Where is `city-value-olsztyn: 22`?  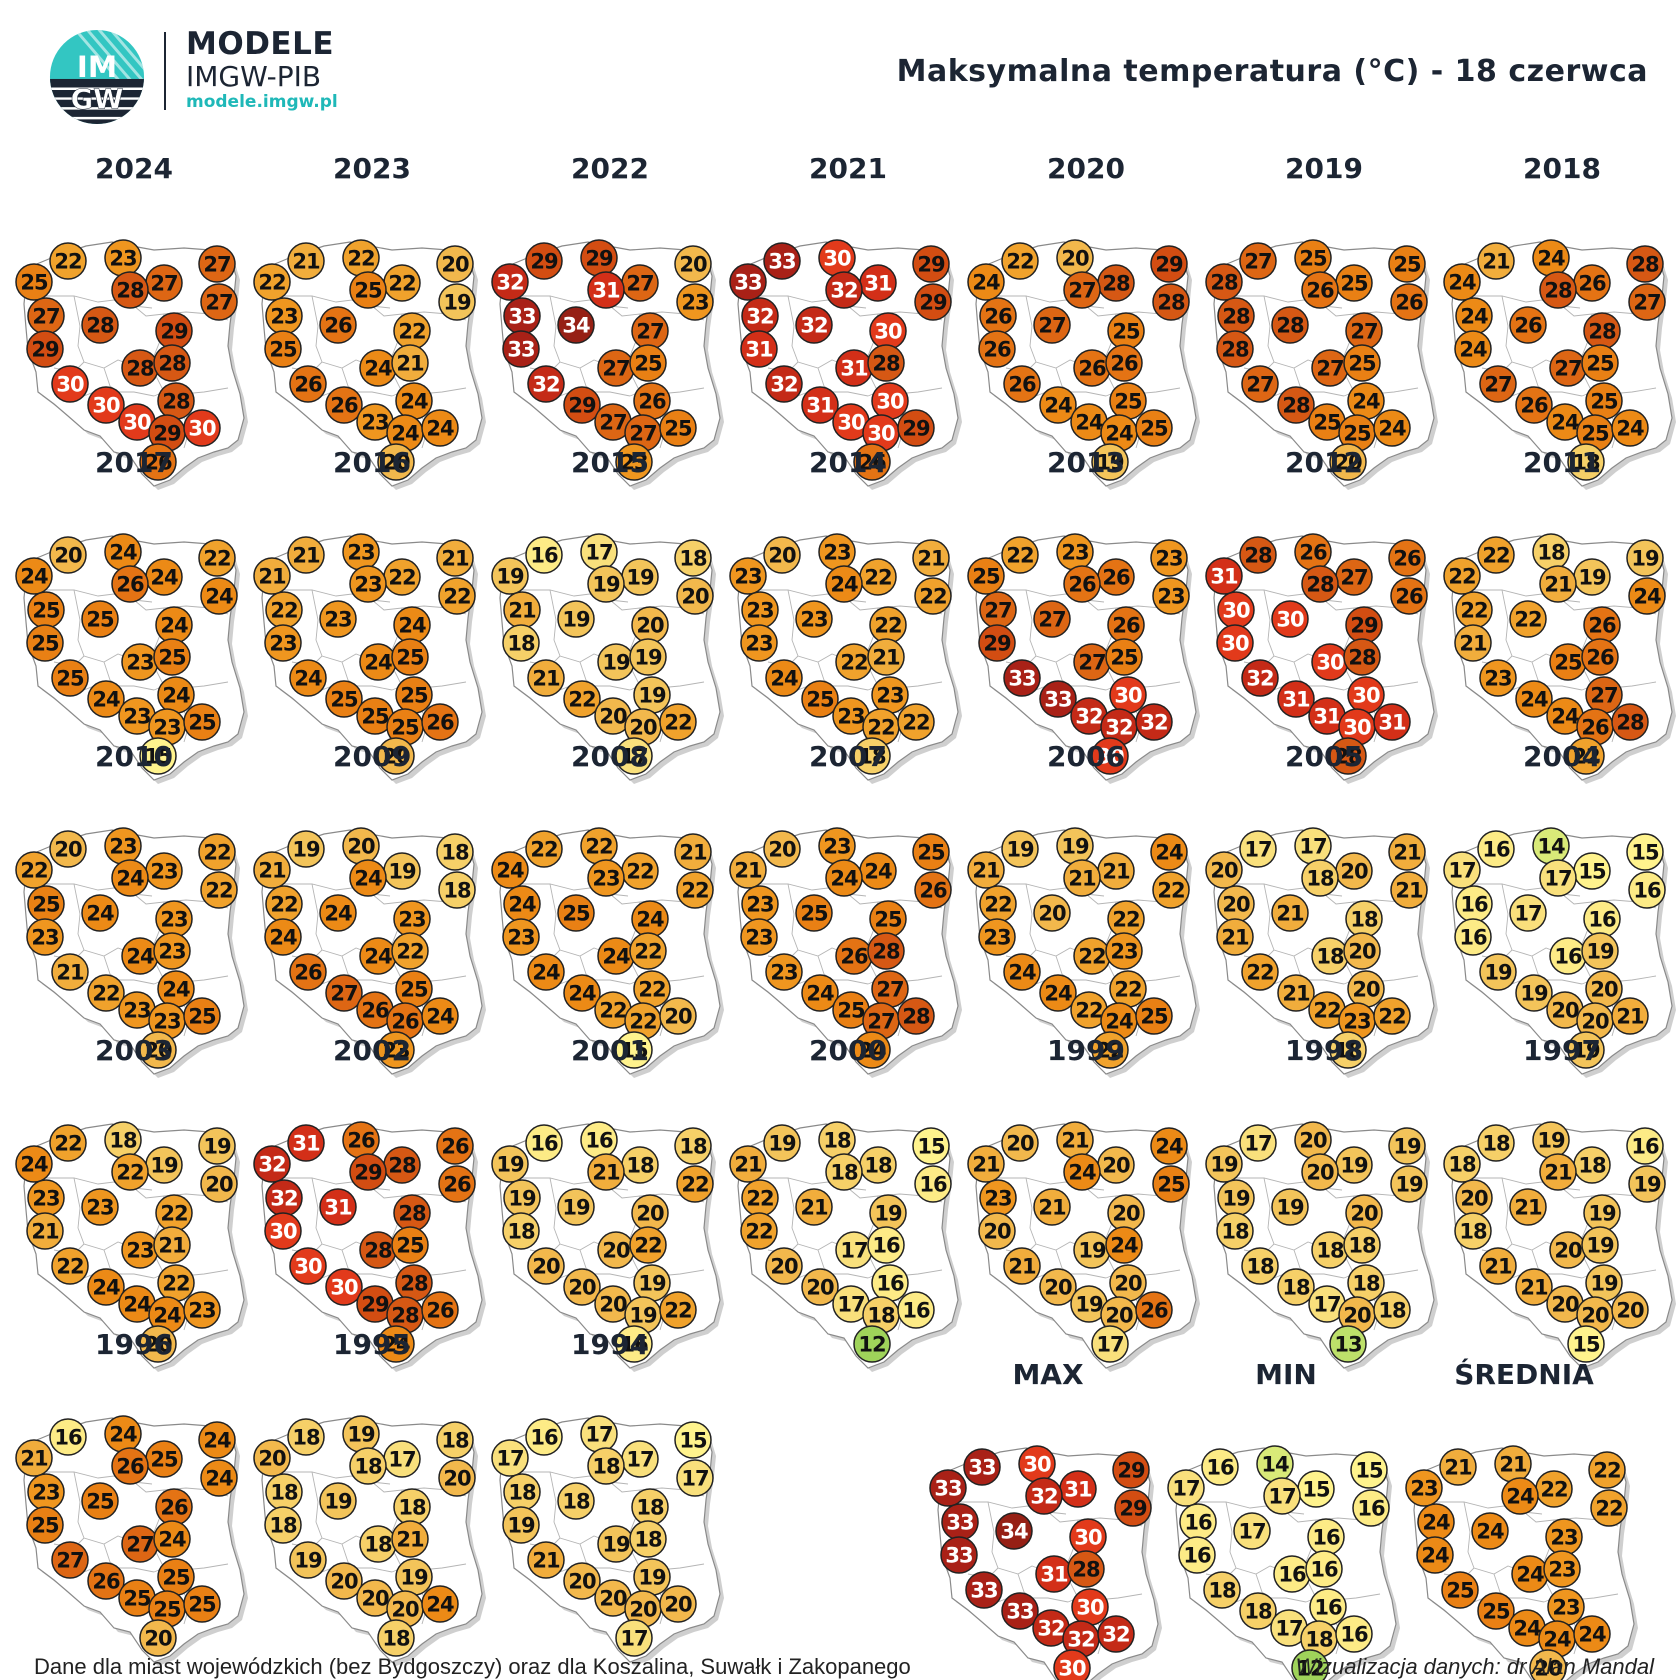
city-value-olsztyn: 22 is located at coordinates (639, 872).